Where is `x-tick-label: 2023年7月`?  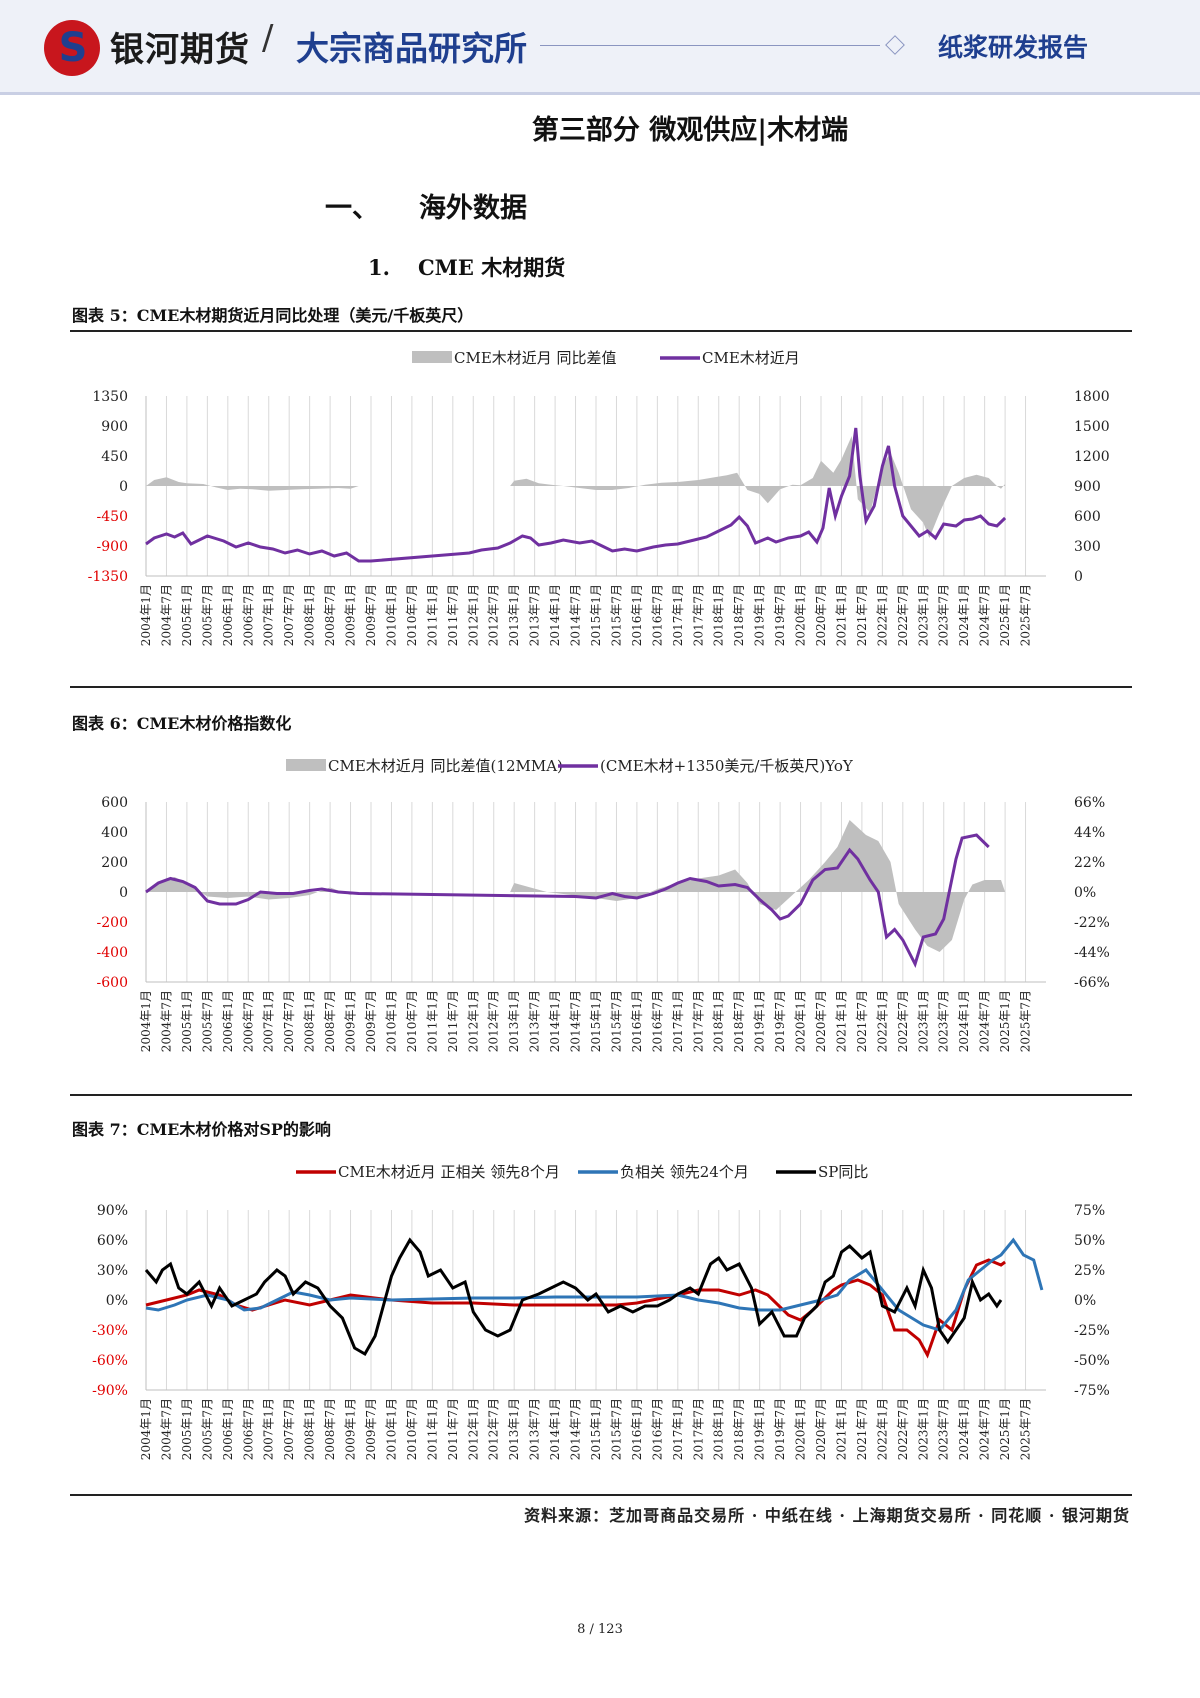
x-tick-label: 2023年7月 is located at coordinates (944, 615).